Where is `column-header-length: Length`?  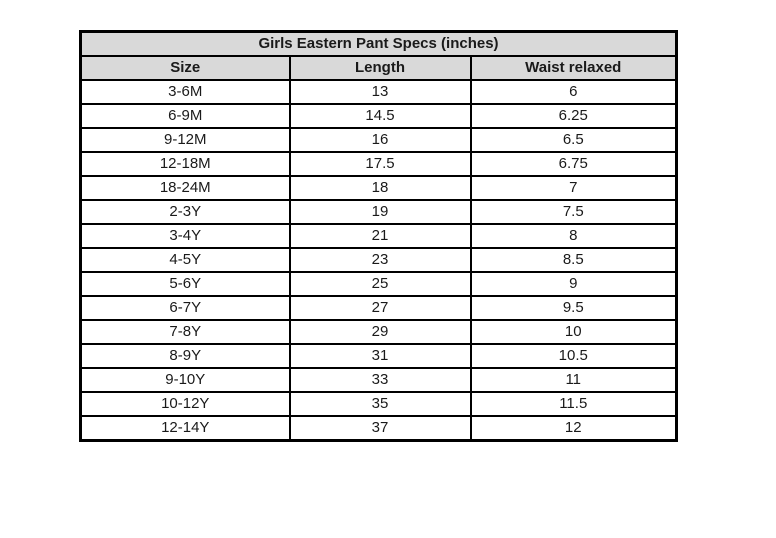
column-header-length: Length is located at coordinates (380, 68).